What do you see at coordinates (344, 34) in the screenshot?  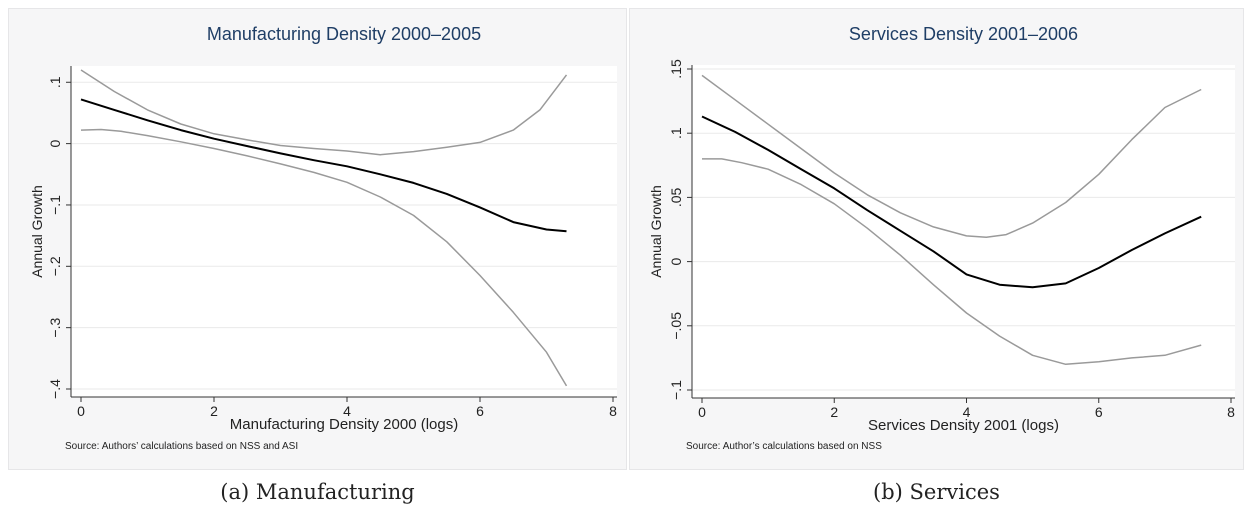 I see `chart-title: Manufacturing Density 2000–2005` at bounding box center [344, 34].